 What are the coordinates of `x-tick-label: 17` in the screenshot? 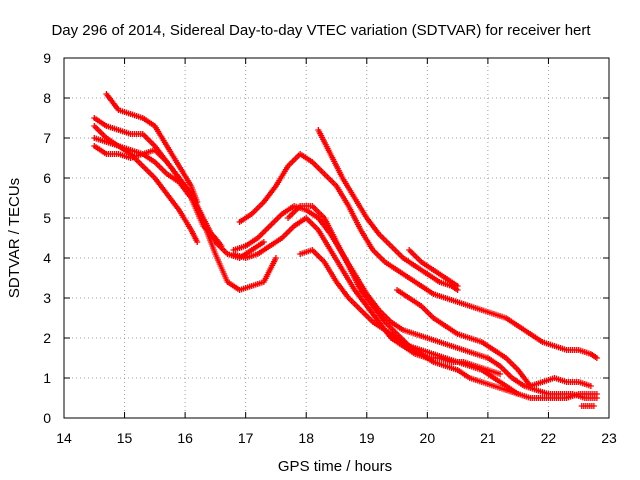 It's located at (246, 438).